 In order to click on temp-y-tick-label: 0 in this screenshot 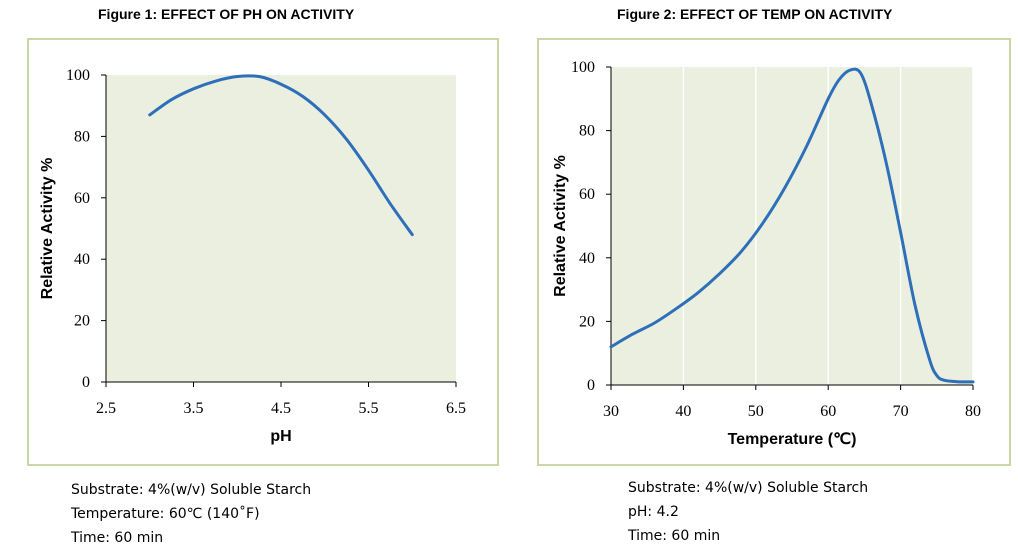, I will do `click(591, 385)`.